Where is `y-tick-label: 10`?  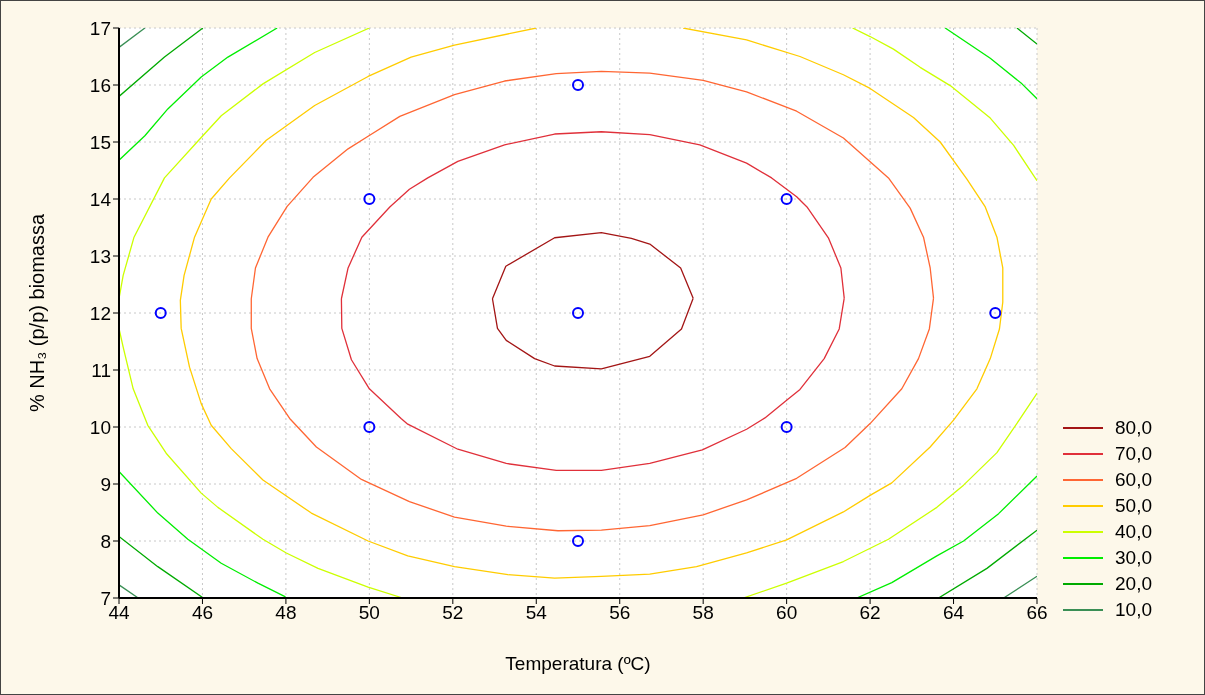
y-tick-label: 10 is located at coordinates (100, 427).